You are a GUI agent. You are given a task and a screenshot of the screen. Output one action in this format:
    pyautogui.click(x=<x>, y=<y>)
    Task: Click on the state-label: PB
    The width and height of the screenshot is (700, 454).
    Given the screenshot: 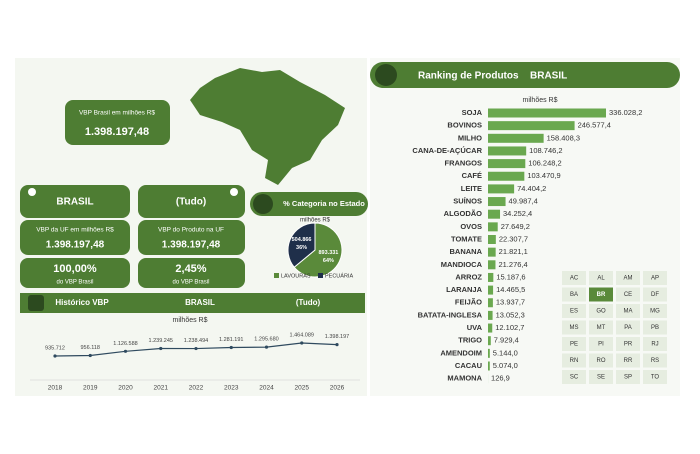 What is the action you would take?
    pyautogui.click(x=655, y=328)
    